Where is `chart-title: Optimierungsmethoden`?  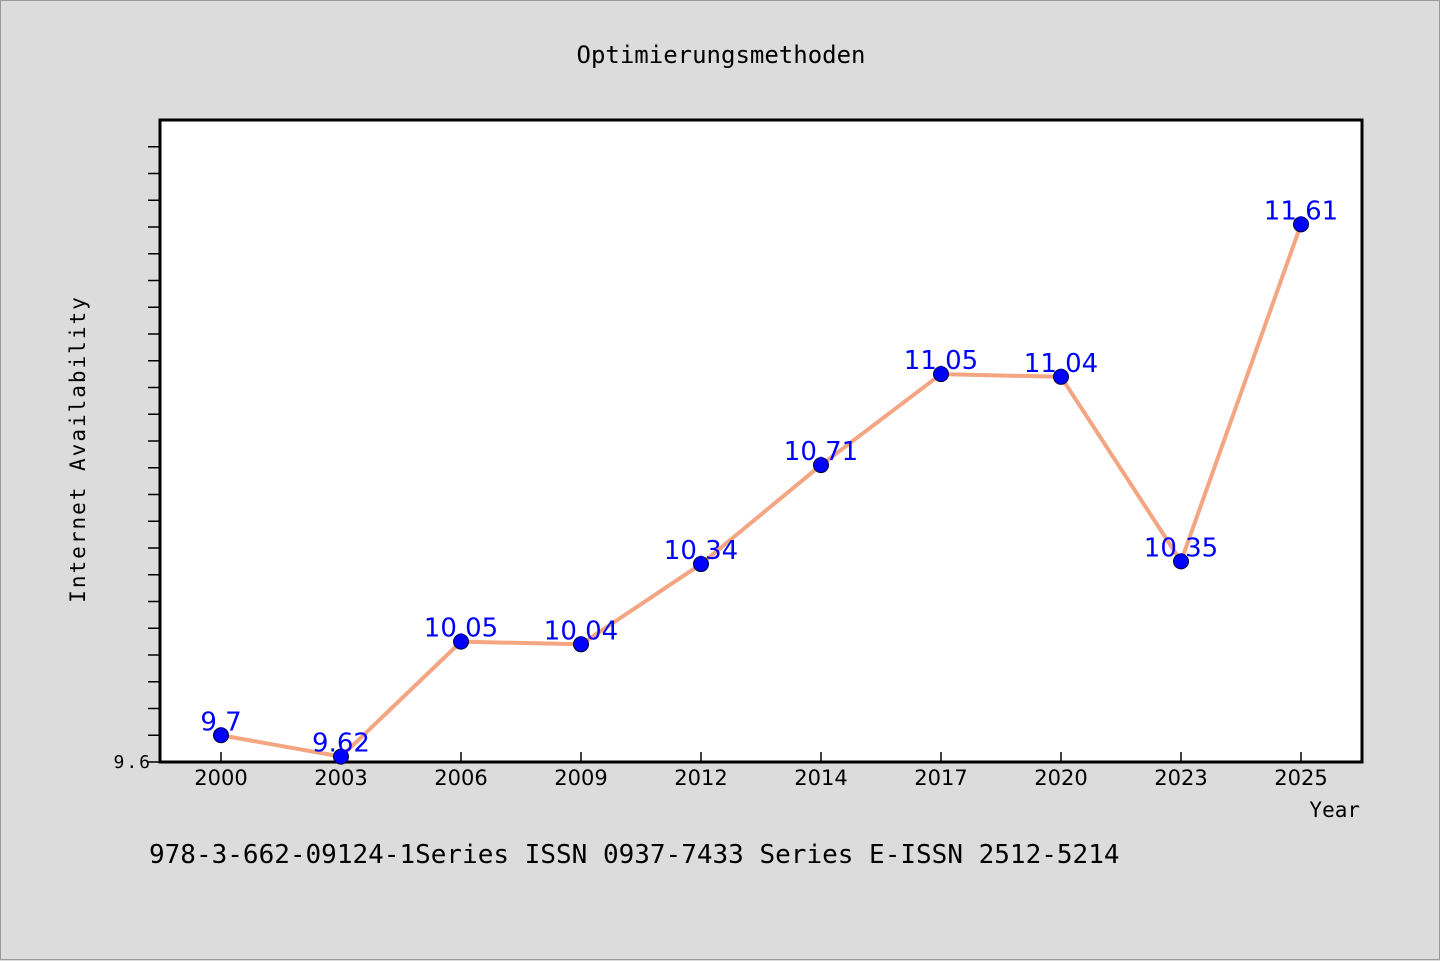 chart-title: Optimierungsmethoden is located at coordinates (721, 55).